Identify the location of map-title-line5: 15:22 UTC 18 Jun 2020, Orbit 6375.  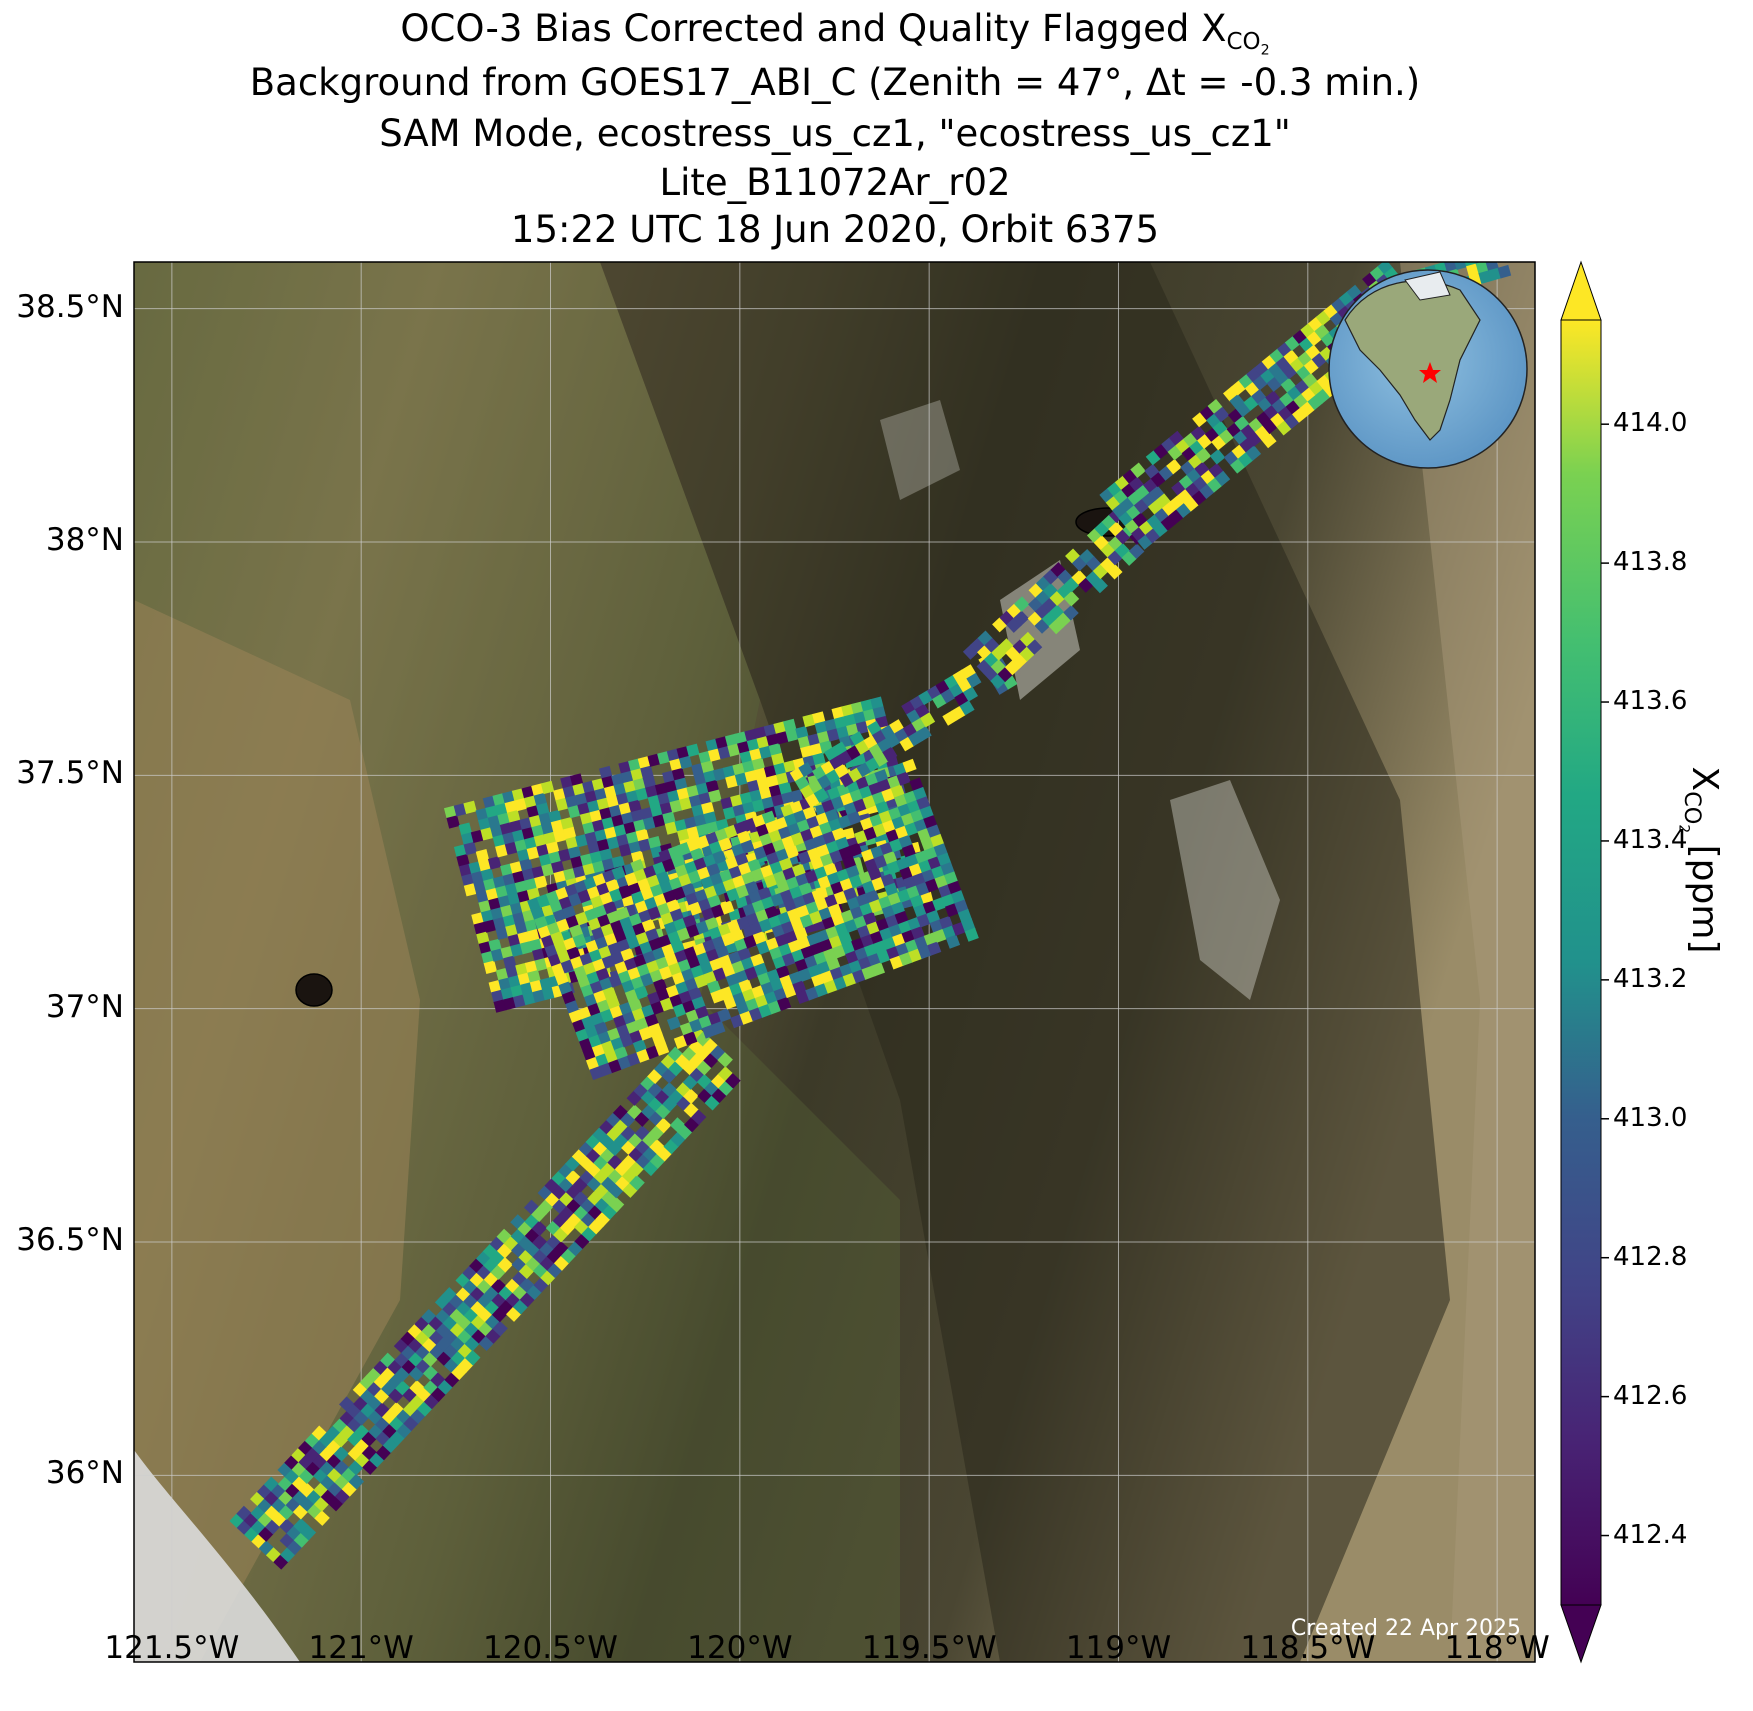
(835, 229).